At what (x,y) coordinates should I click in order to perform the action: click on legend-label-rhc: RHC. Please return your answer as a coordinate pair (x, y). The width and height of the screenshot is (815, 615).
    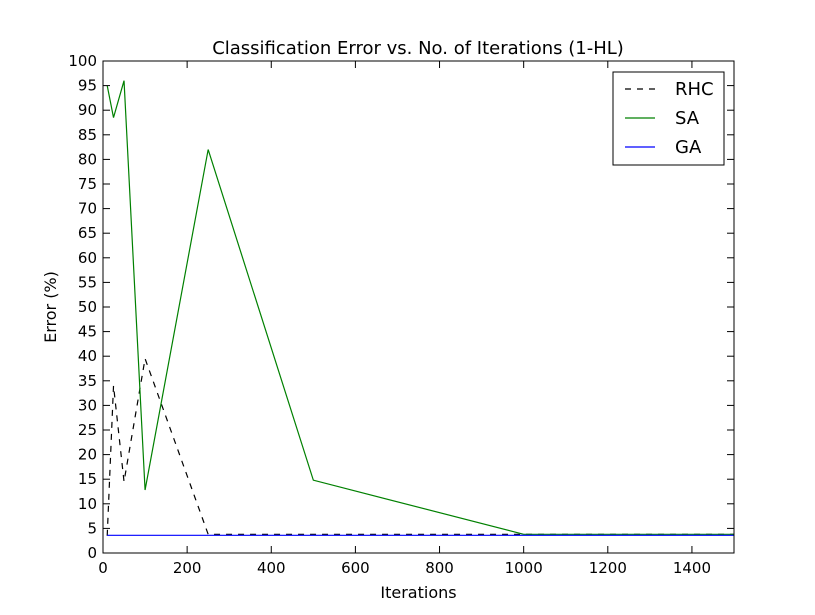
    Looking at the image, I should click on (694, 89).